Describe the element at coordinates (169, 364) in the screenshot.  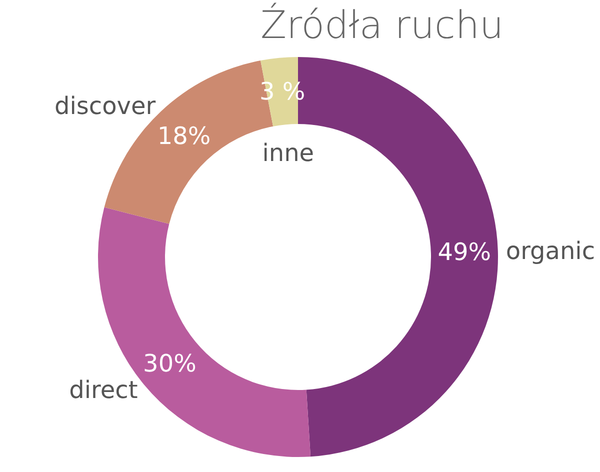
I see `data-label: 30%` at that location.